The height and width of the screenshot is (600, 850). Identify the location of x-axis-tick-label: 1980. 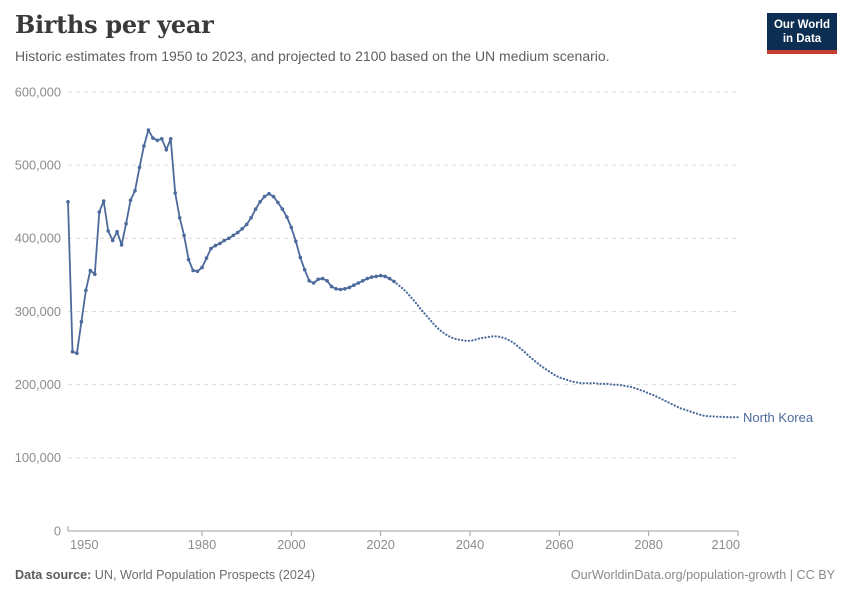
(202, 544).